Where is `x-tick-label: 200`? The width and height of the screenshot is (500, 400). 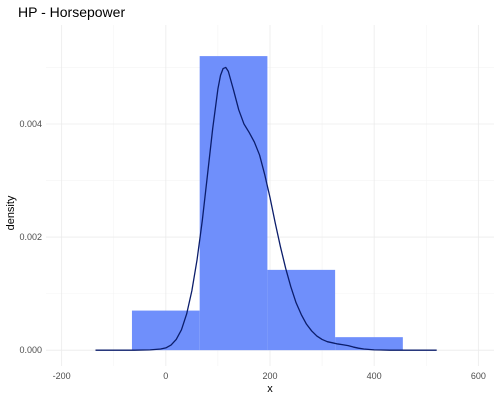
x-tick-label: 200 is located at coordinates (269, 376).